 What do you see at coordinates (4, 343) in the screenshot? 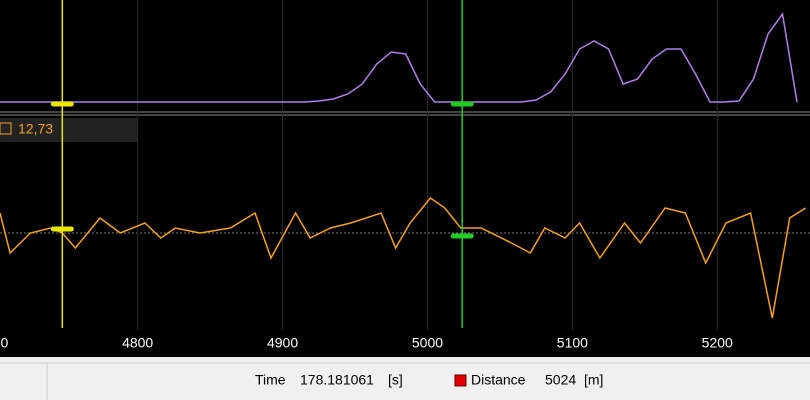
I see `x-tick-label: 4700` at bounding box center [4, 343].